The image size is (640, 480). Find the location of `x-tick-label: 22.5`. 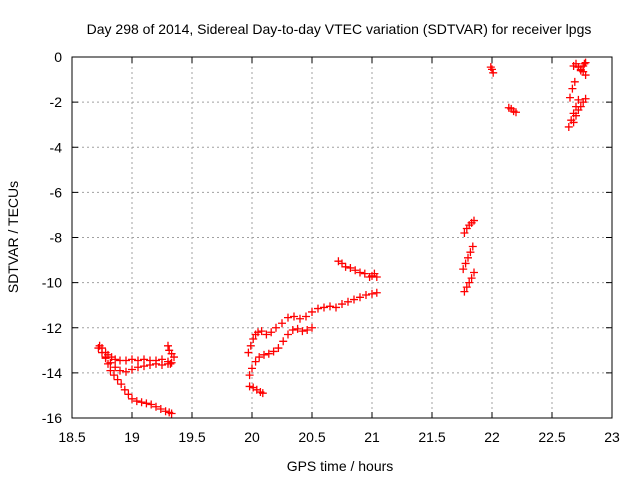

x-tick-label: 22.5 is located at coordinates (551, 437).